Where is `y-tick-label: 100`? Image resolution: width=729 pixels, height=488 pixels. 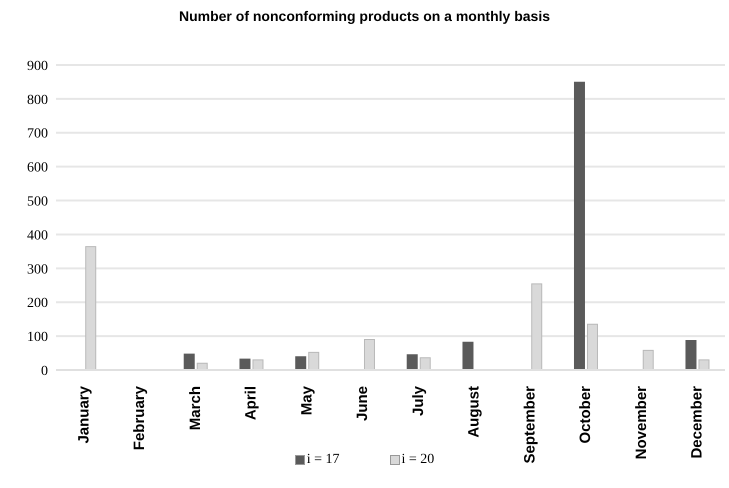
y-tick-label: 100 is located at coordinates (37, 338).